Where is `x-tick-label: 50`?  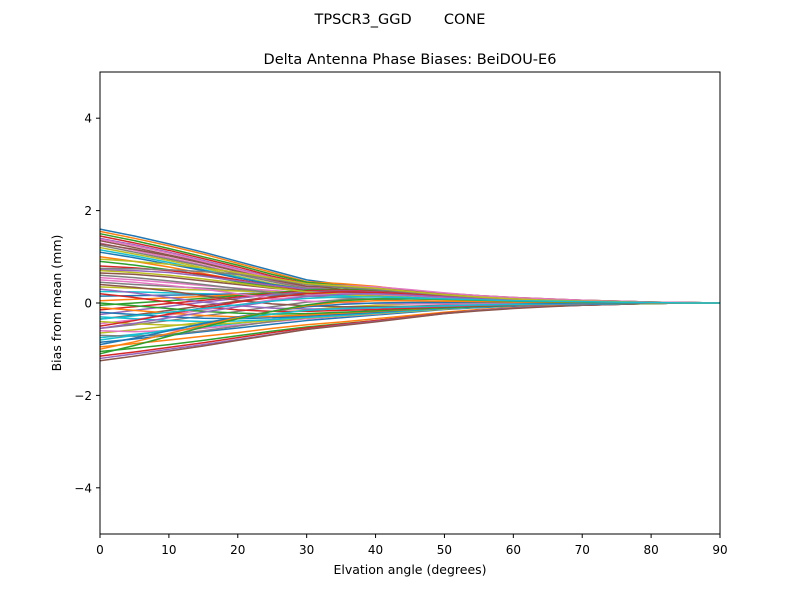 x-tick-label: 50 is located at coordinates (444, 550).